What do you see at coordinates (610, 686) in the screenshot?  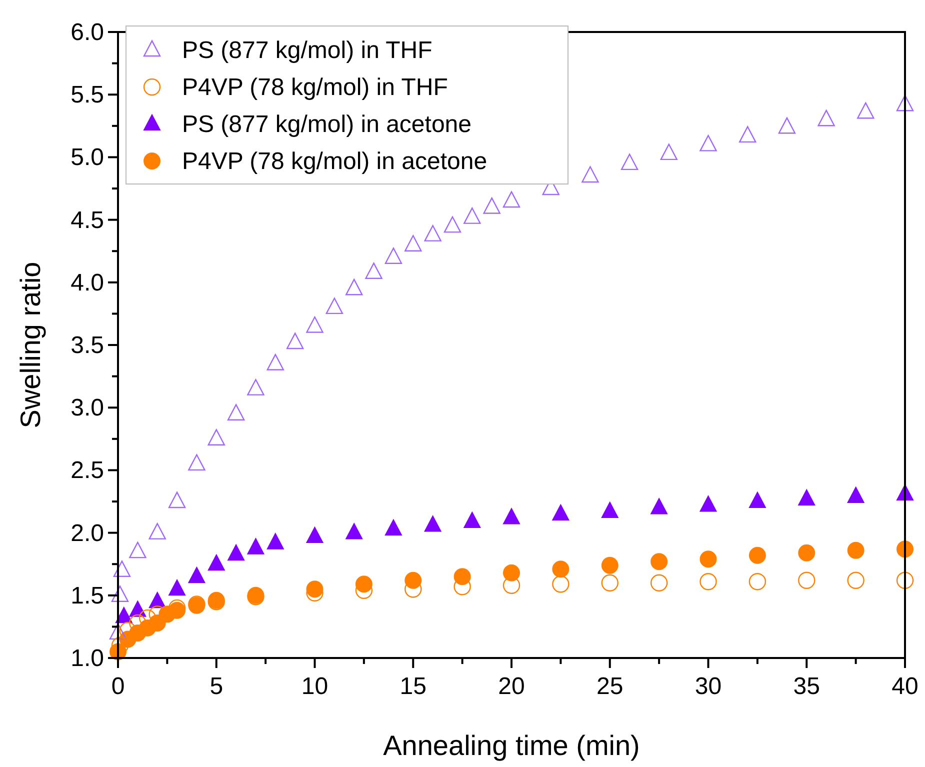 I see `x-tick-label: 25` at bounding box center [610, 686].